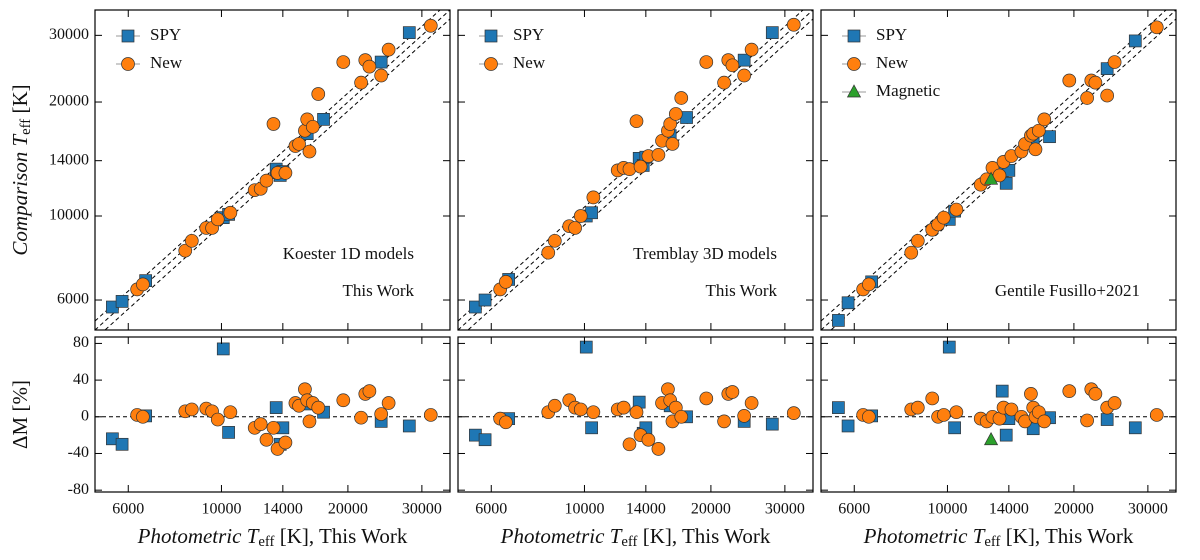 Image resolution: width=1200 pixels, height=560 pixels. I want to click on y-tick-label: 14000, so click(69, 159).